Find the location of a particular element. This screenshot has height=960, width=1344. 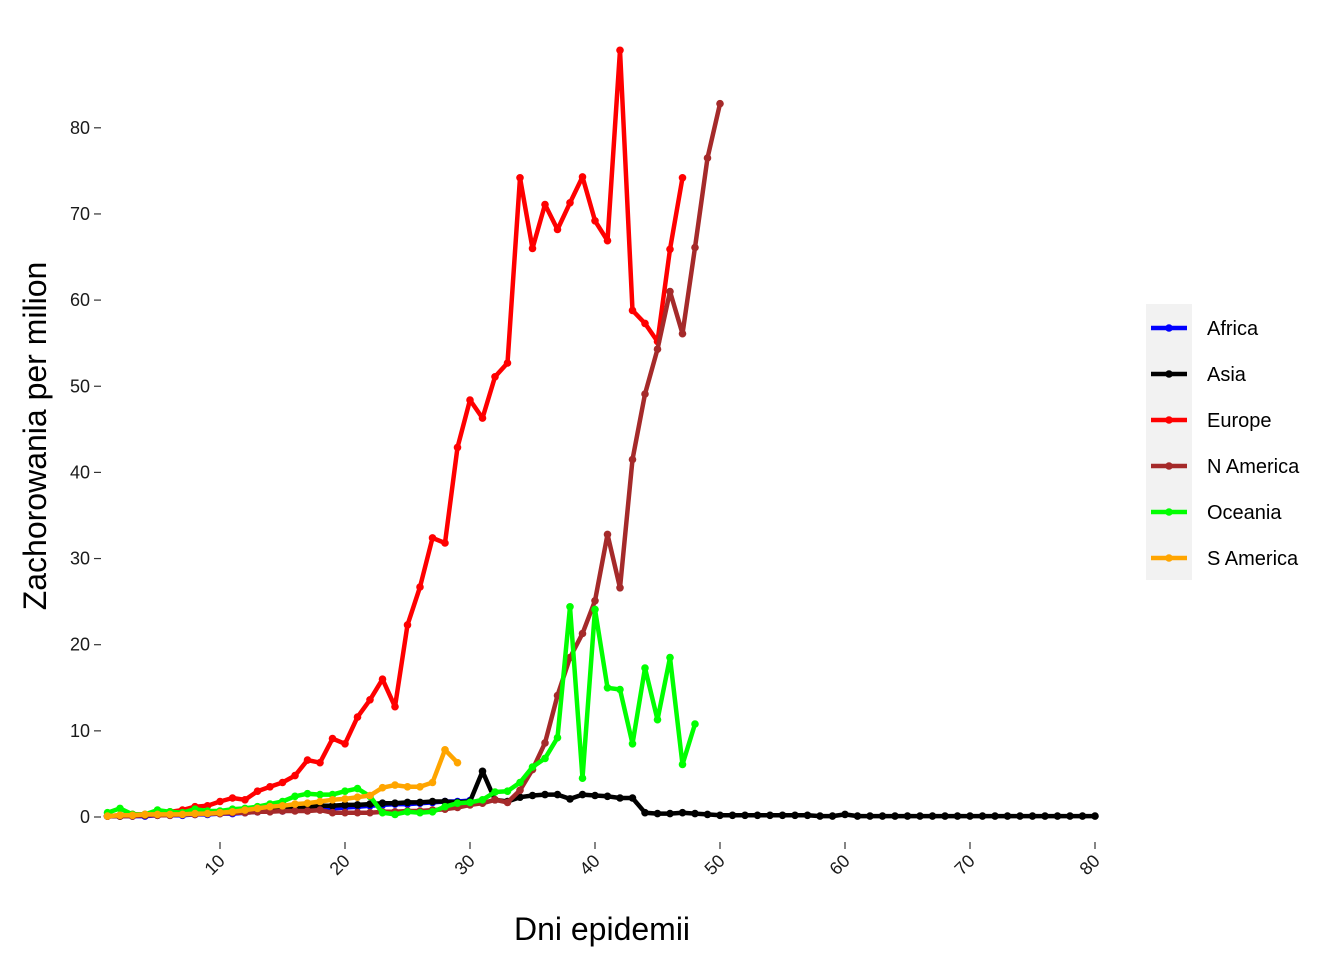

y-tick-label: 30 is located at coordinates (80, 559).